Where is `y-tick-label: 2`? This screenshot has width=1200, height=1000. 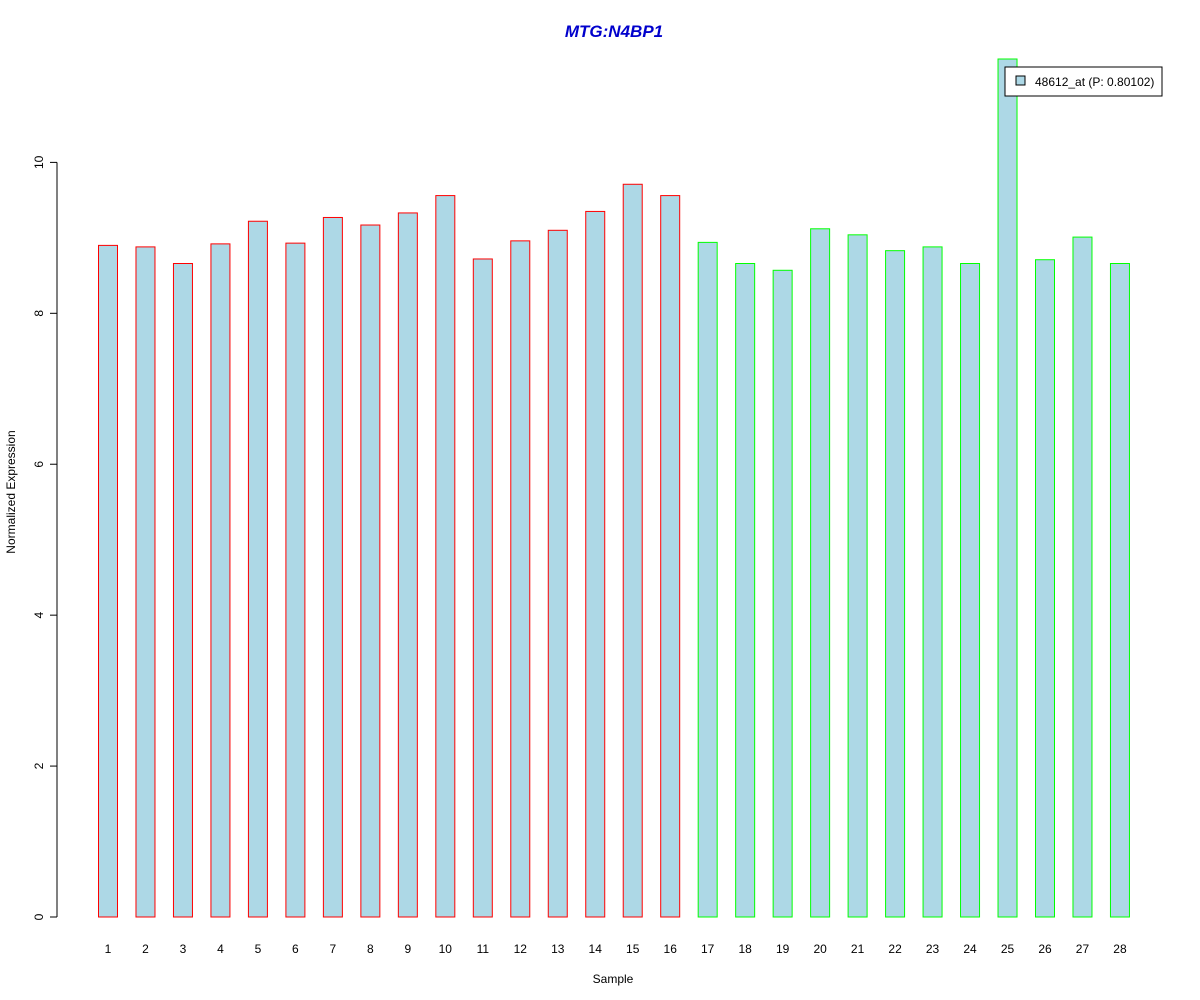
y-tick-label: 2 is located at coordinates (39, 765).